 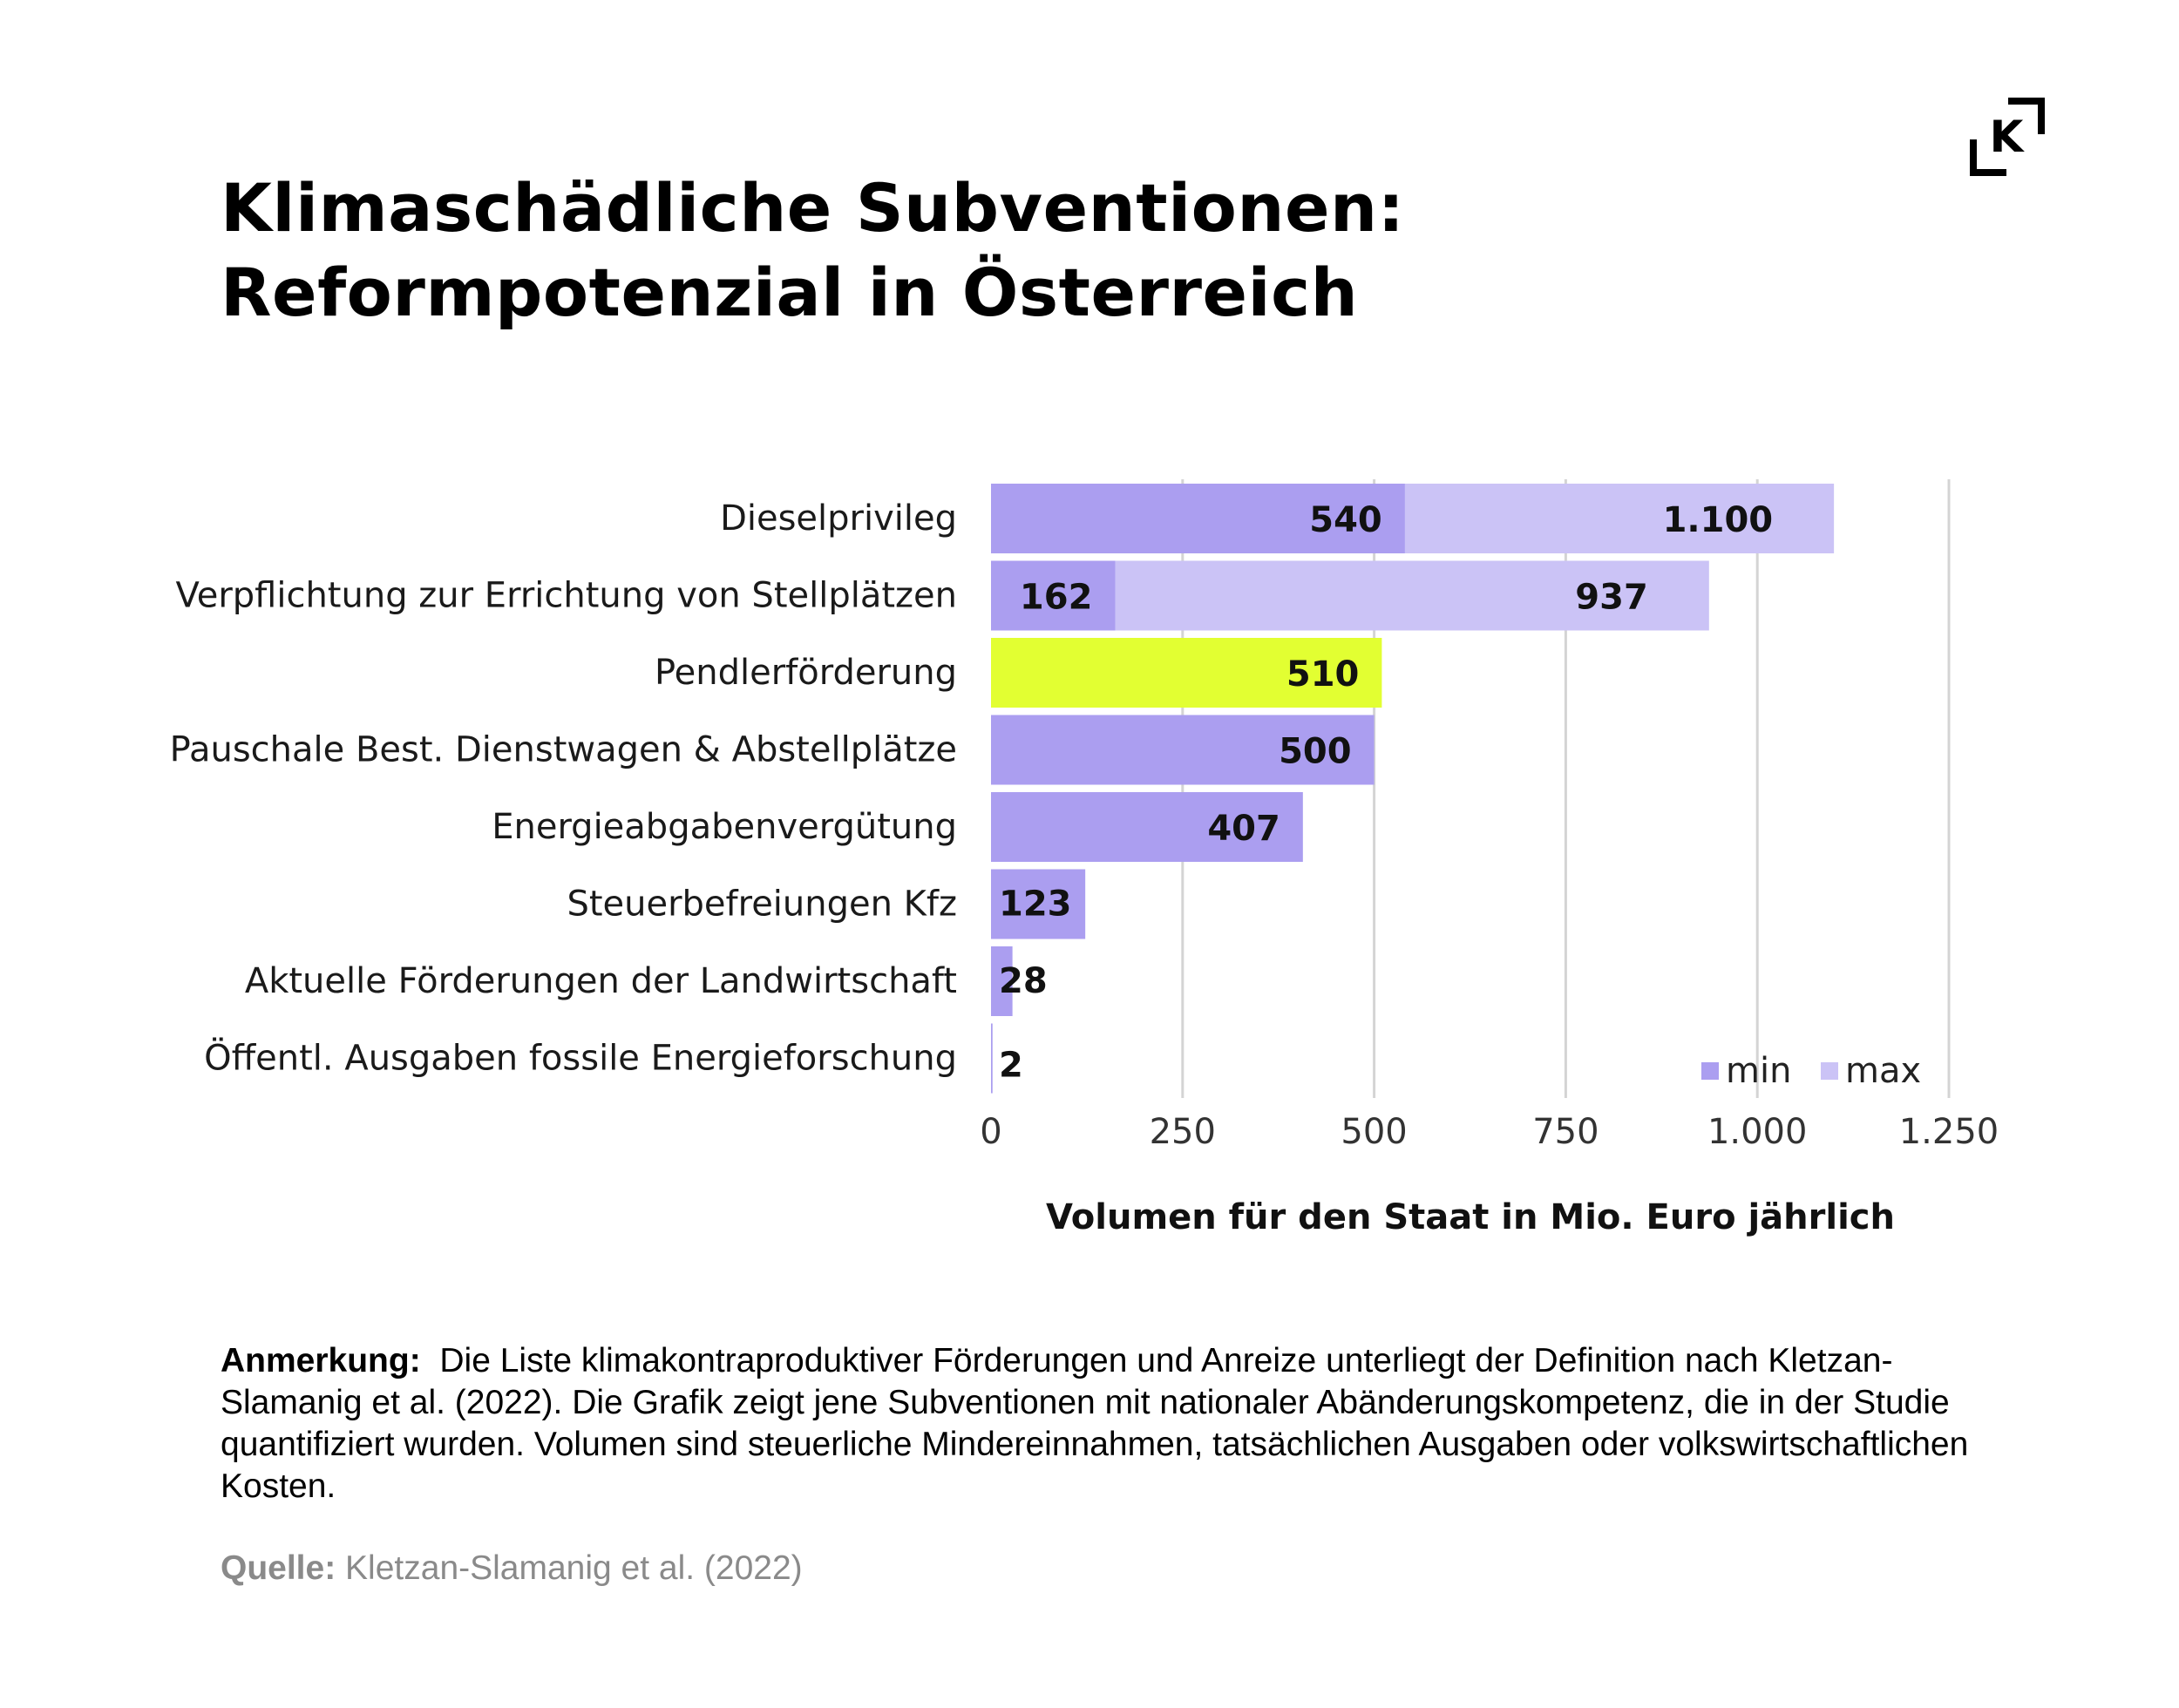 I want to click on legend-label-max: max, so click(x=1883, y=1071).